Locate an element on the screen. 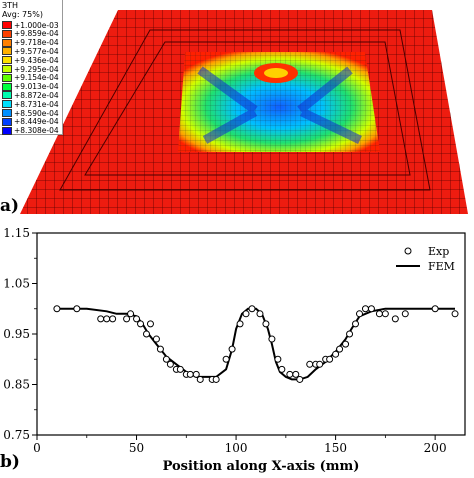  y-tick-label: 1.15 is located at coordinates (16, 233).